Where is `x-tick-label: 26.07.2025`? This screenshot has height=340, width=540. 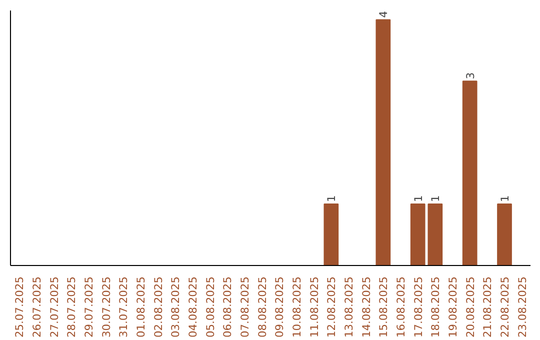
x-tick-label: 26.07.2025 is located at coordinates (37, 307).